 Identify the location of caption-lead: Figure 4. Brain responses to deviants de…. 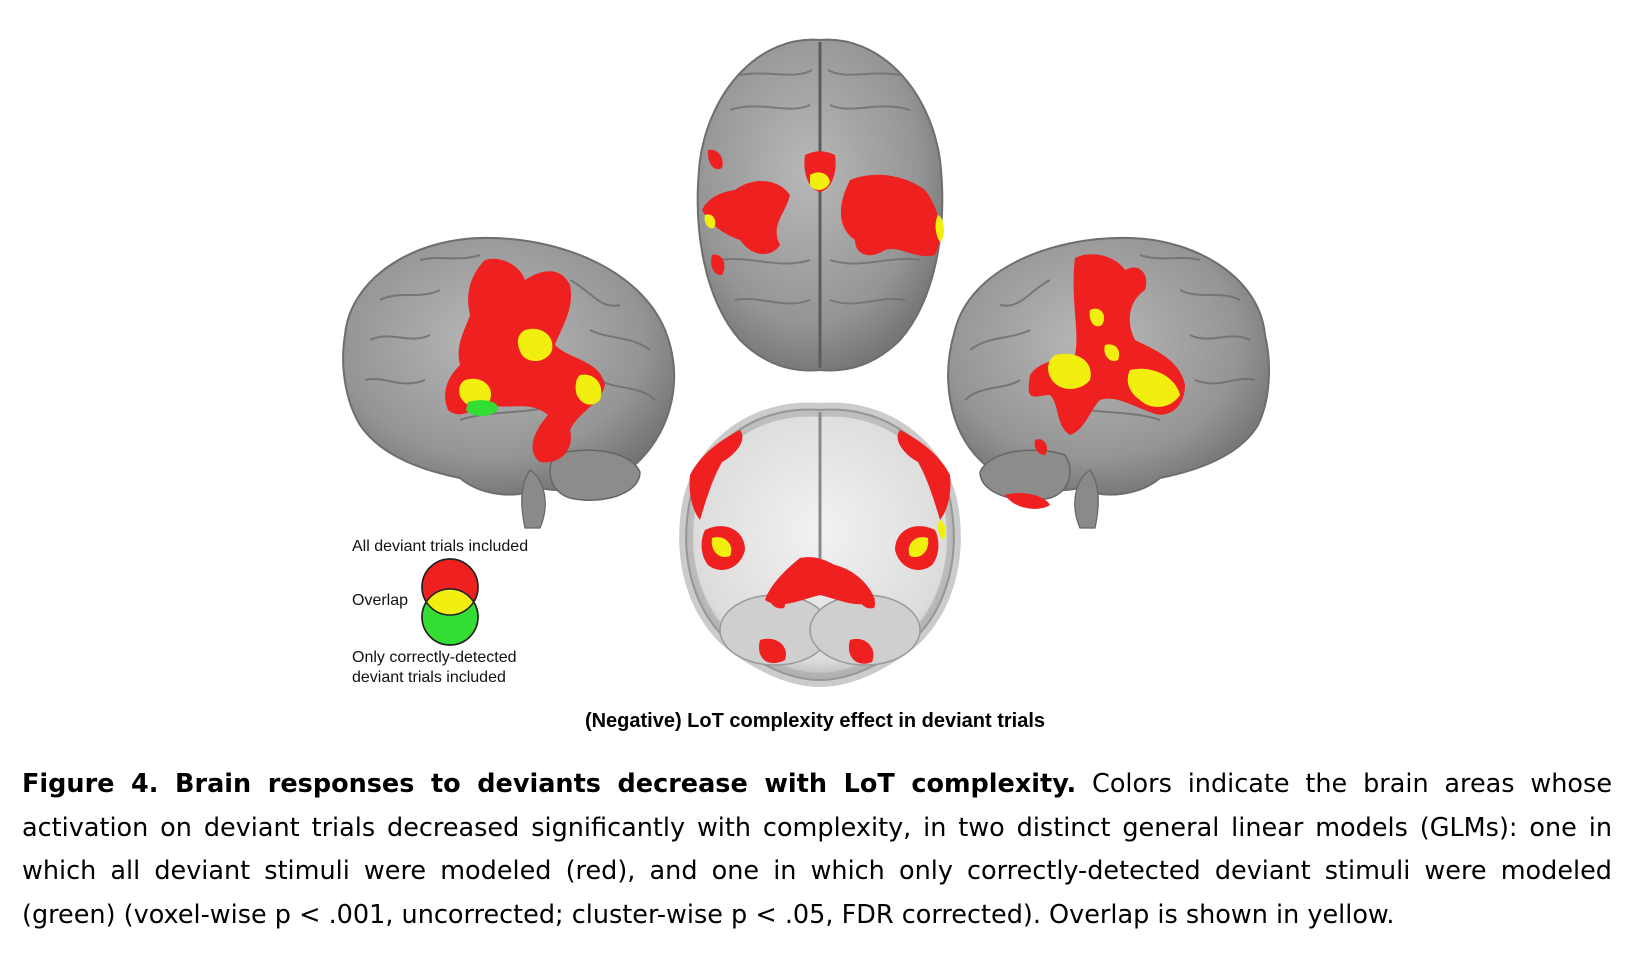
(549, 784).